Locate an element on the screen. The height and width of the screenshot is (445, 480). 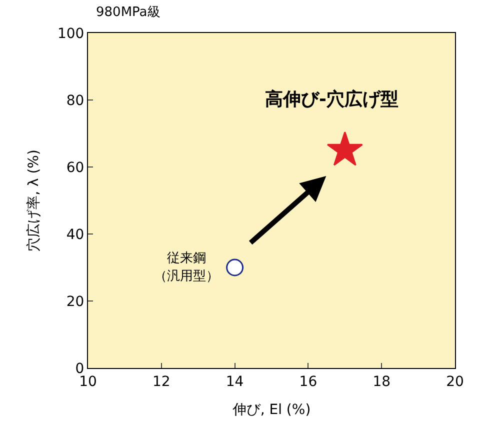
annotation: （汎用型） is located at coordinates (186, 276).